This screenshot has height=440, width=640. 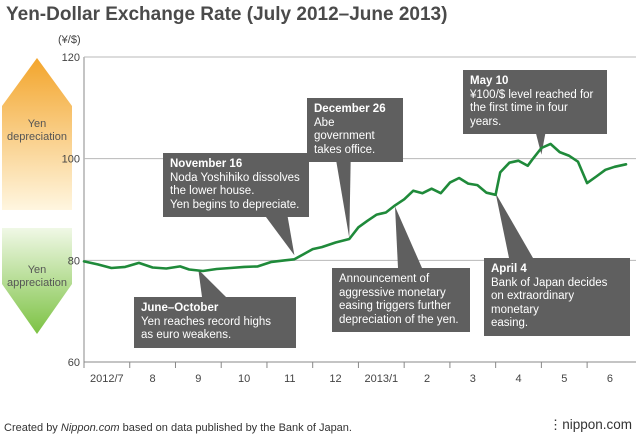 I want to click on y-tick-label: 80, so click(x=74, y=261).